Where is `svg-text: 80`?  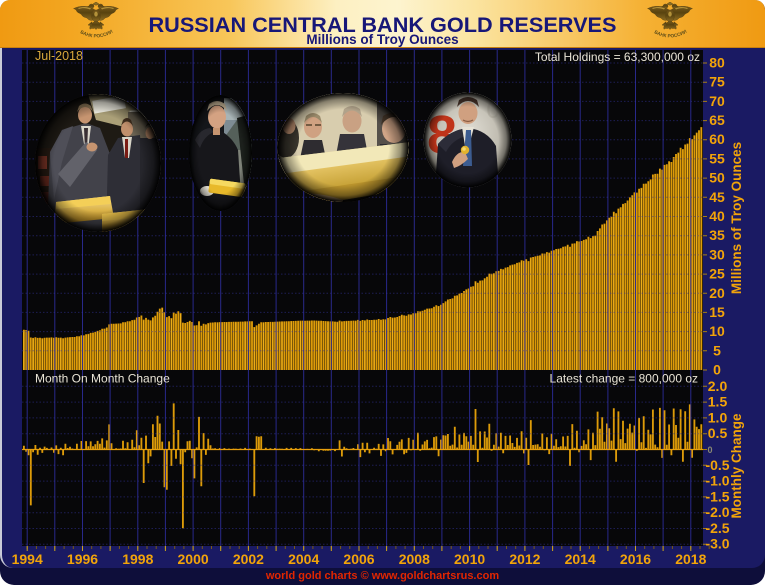 svg-text: 80 is located at coordinates (717, 63).